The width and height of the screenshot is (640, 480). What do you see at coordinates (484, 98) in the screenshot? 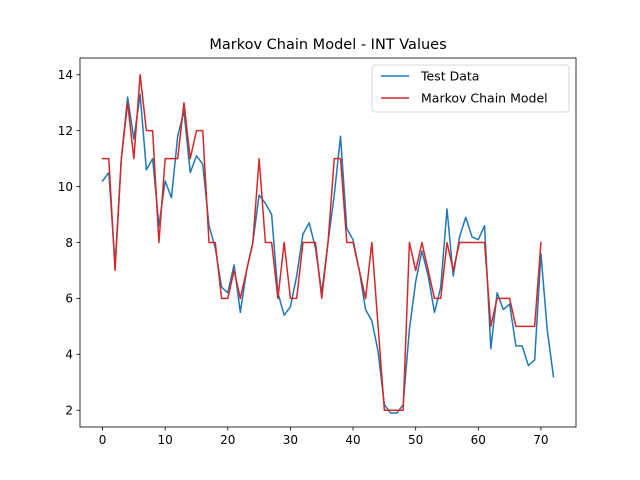
I see `legend-label-markov-chain-model: Markov Chain Model` at bounding box center [484, 98].